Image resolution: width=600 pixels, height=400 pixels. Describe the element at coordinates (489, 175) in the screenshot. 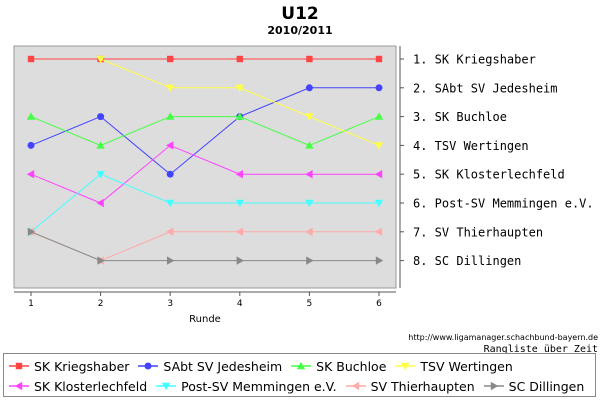

I see `rank-label: 5. SK Klosterlechfeld` at that location.